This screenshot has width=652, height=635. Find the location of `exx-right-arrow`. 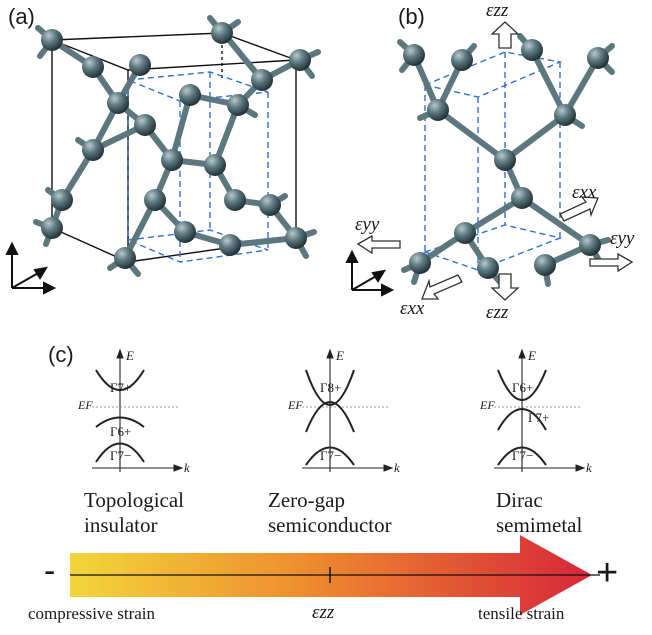

exx-right-arrow is located at coordinates (579, 209).